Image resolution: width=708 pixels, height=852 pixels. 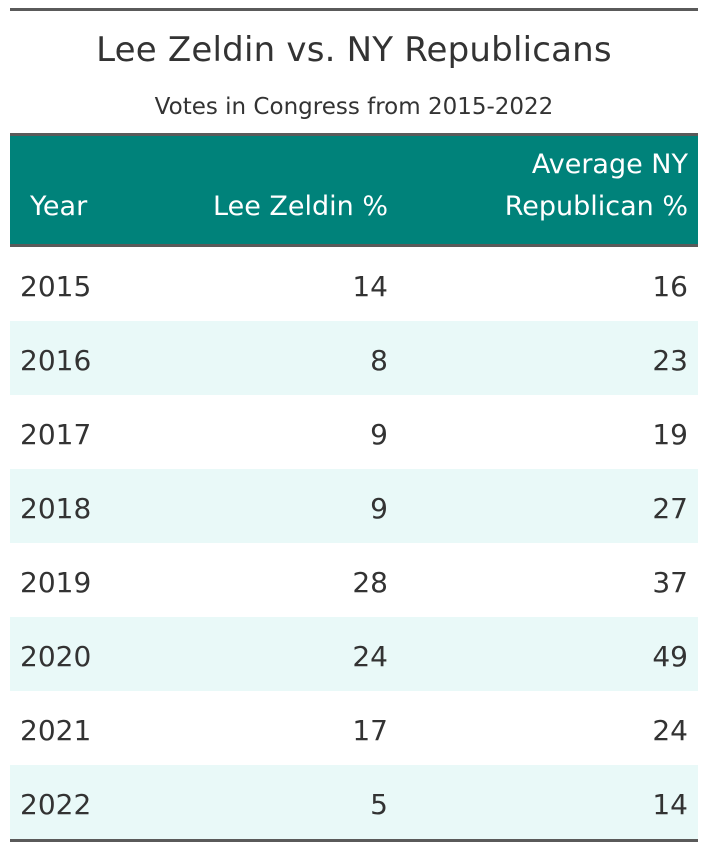 I want to click on table-row: 2019 28 37, so click(x=354, y=580).